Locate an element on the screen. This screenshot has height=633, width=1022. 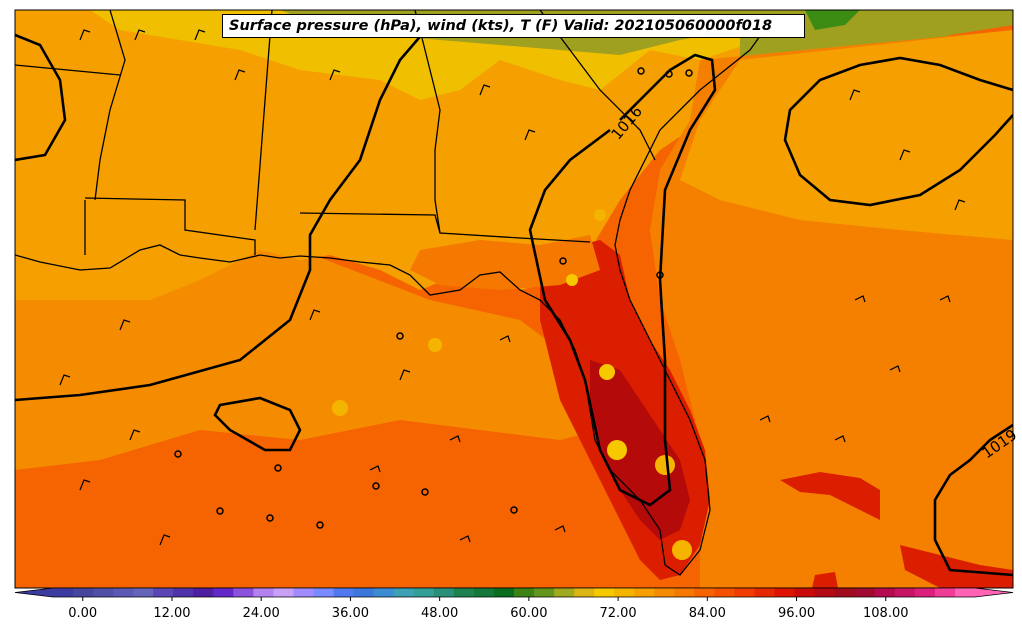
colorbar-tick-label: 96.00 is located at coordinates (796, 613).